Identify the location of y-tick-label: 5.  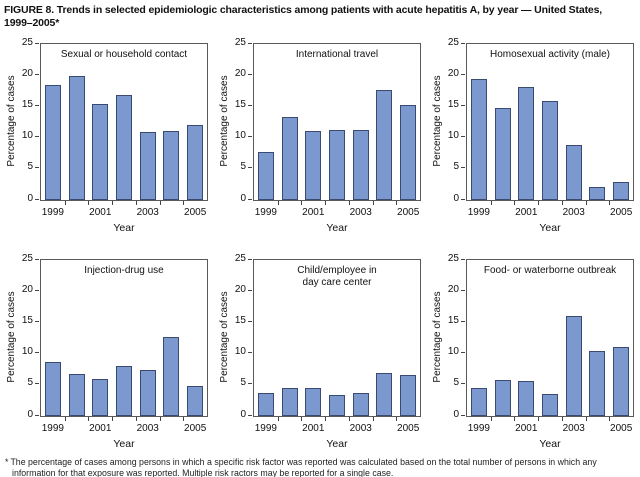
(30, 383).